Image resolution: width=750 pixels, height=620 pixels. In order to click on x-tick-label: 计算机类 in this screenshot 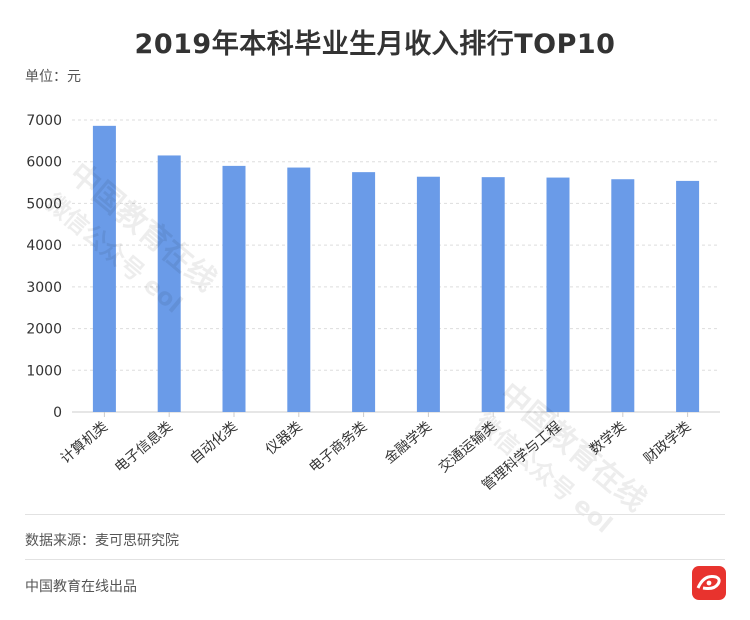, I will do `click(84, 443)`.